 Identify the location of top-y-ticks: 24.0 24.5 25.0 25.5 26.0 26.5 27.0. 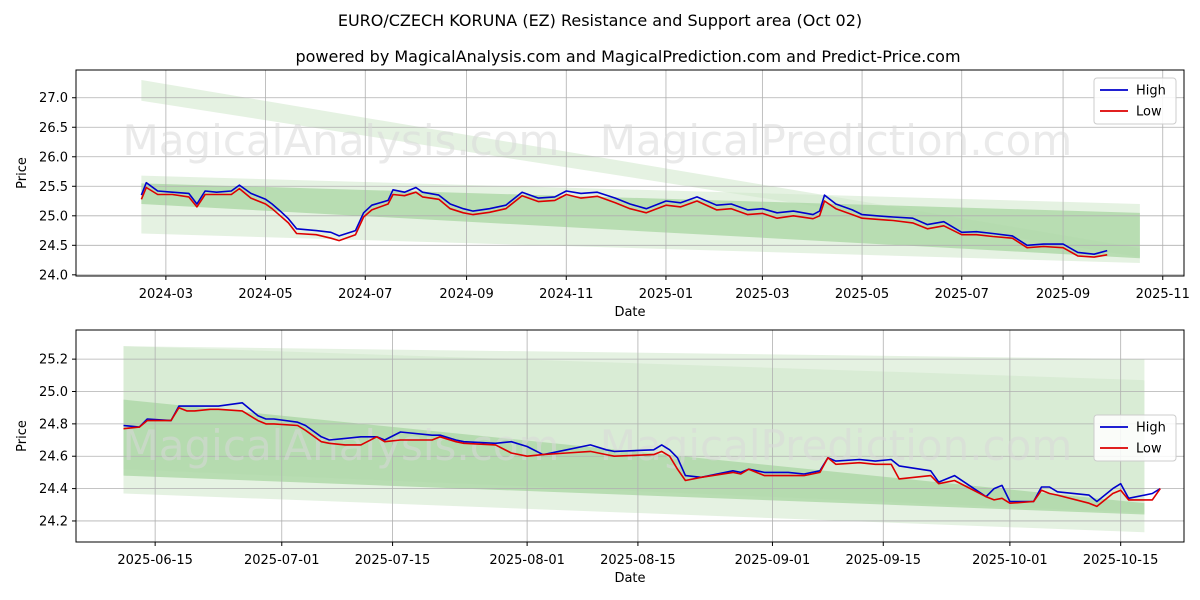
(57, 187).